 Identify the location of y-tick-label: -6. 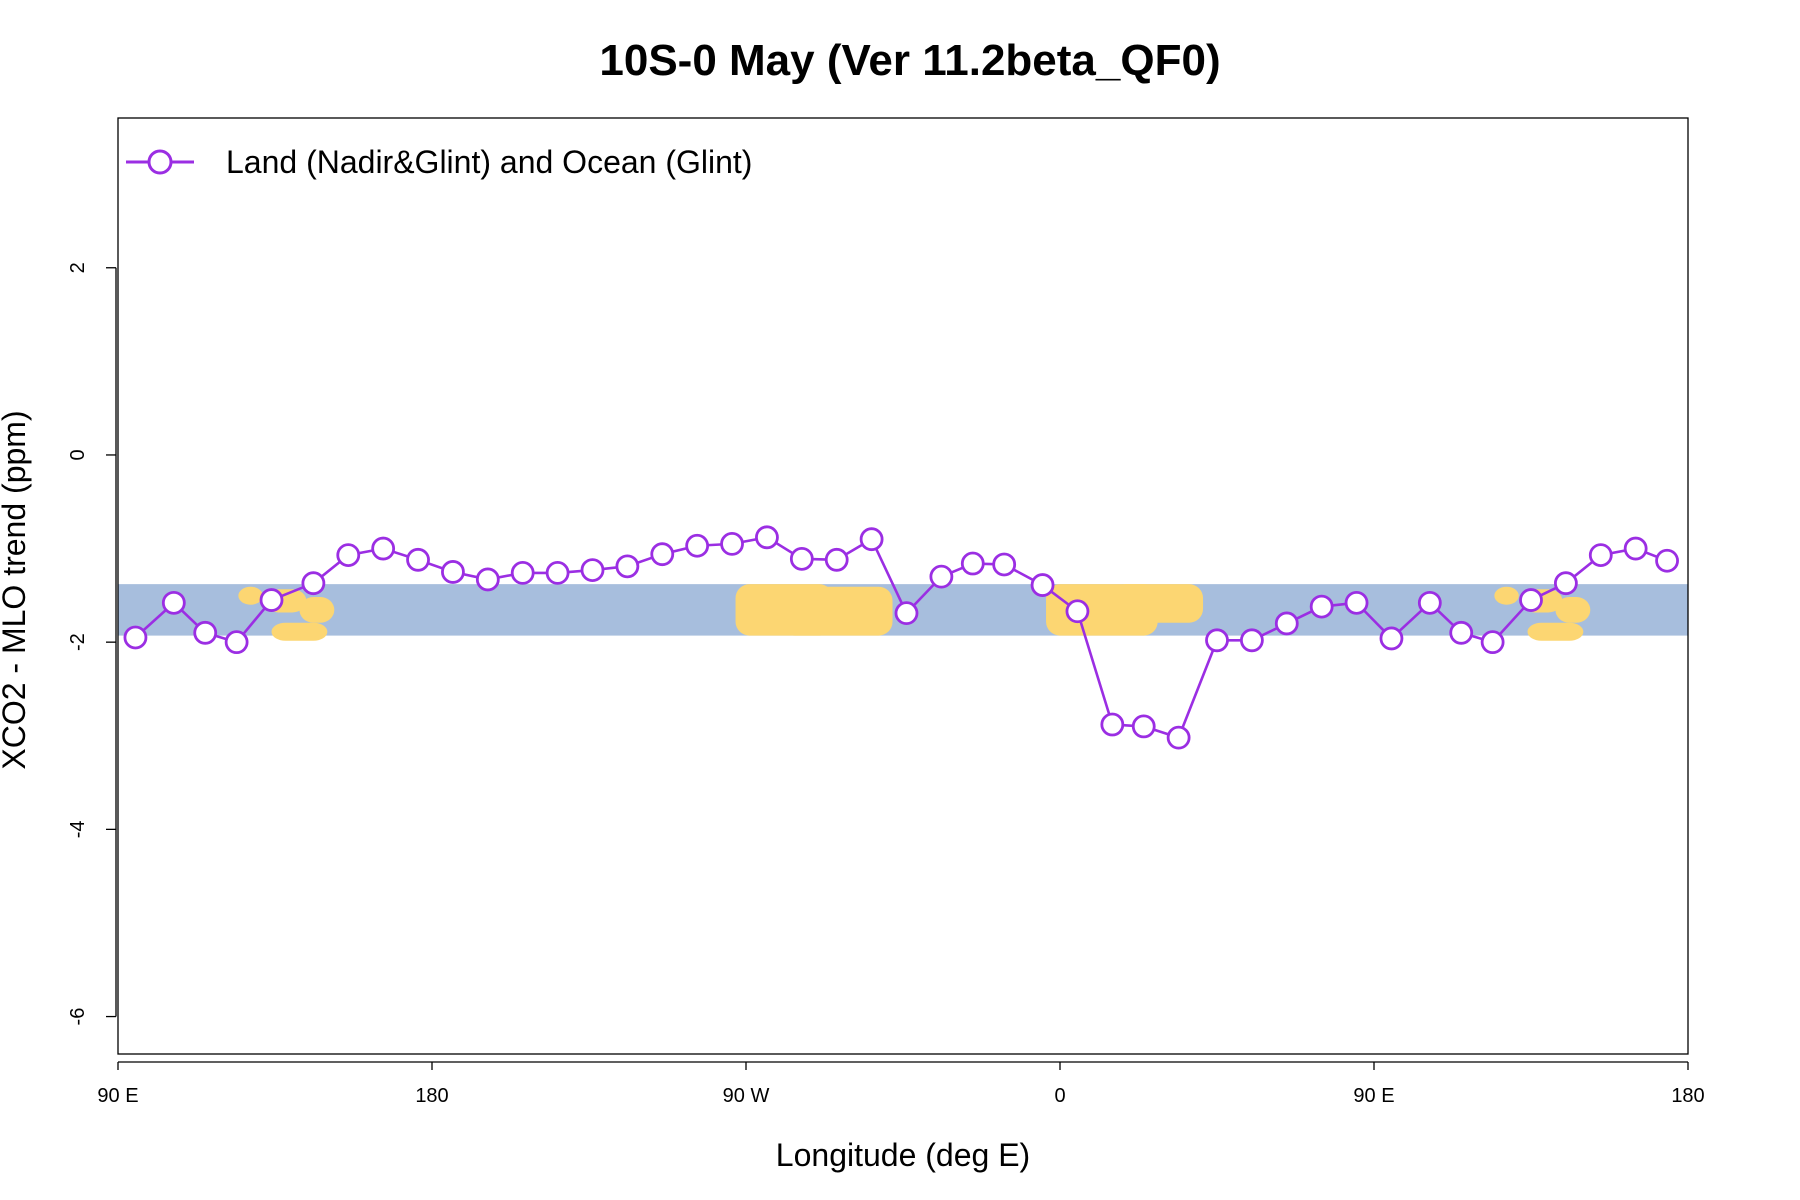
(78, 1017).